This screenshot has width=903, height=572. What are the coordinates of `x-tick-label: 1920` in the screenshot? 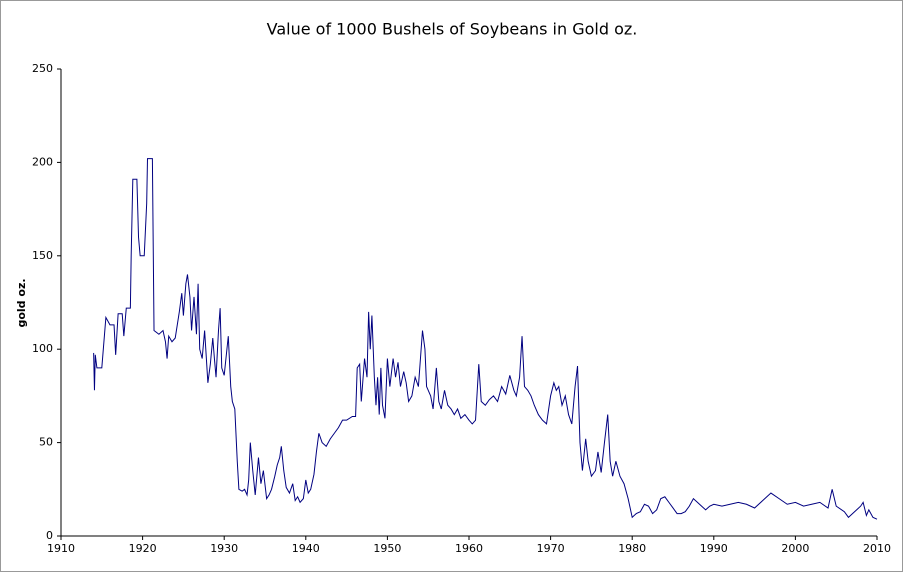 It's located at (143, 548).